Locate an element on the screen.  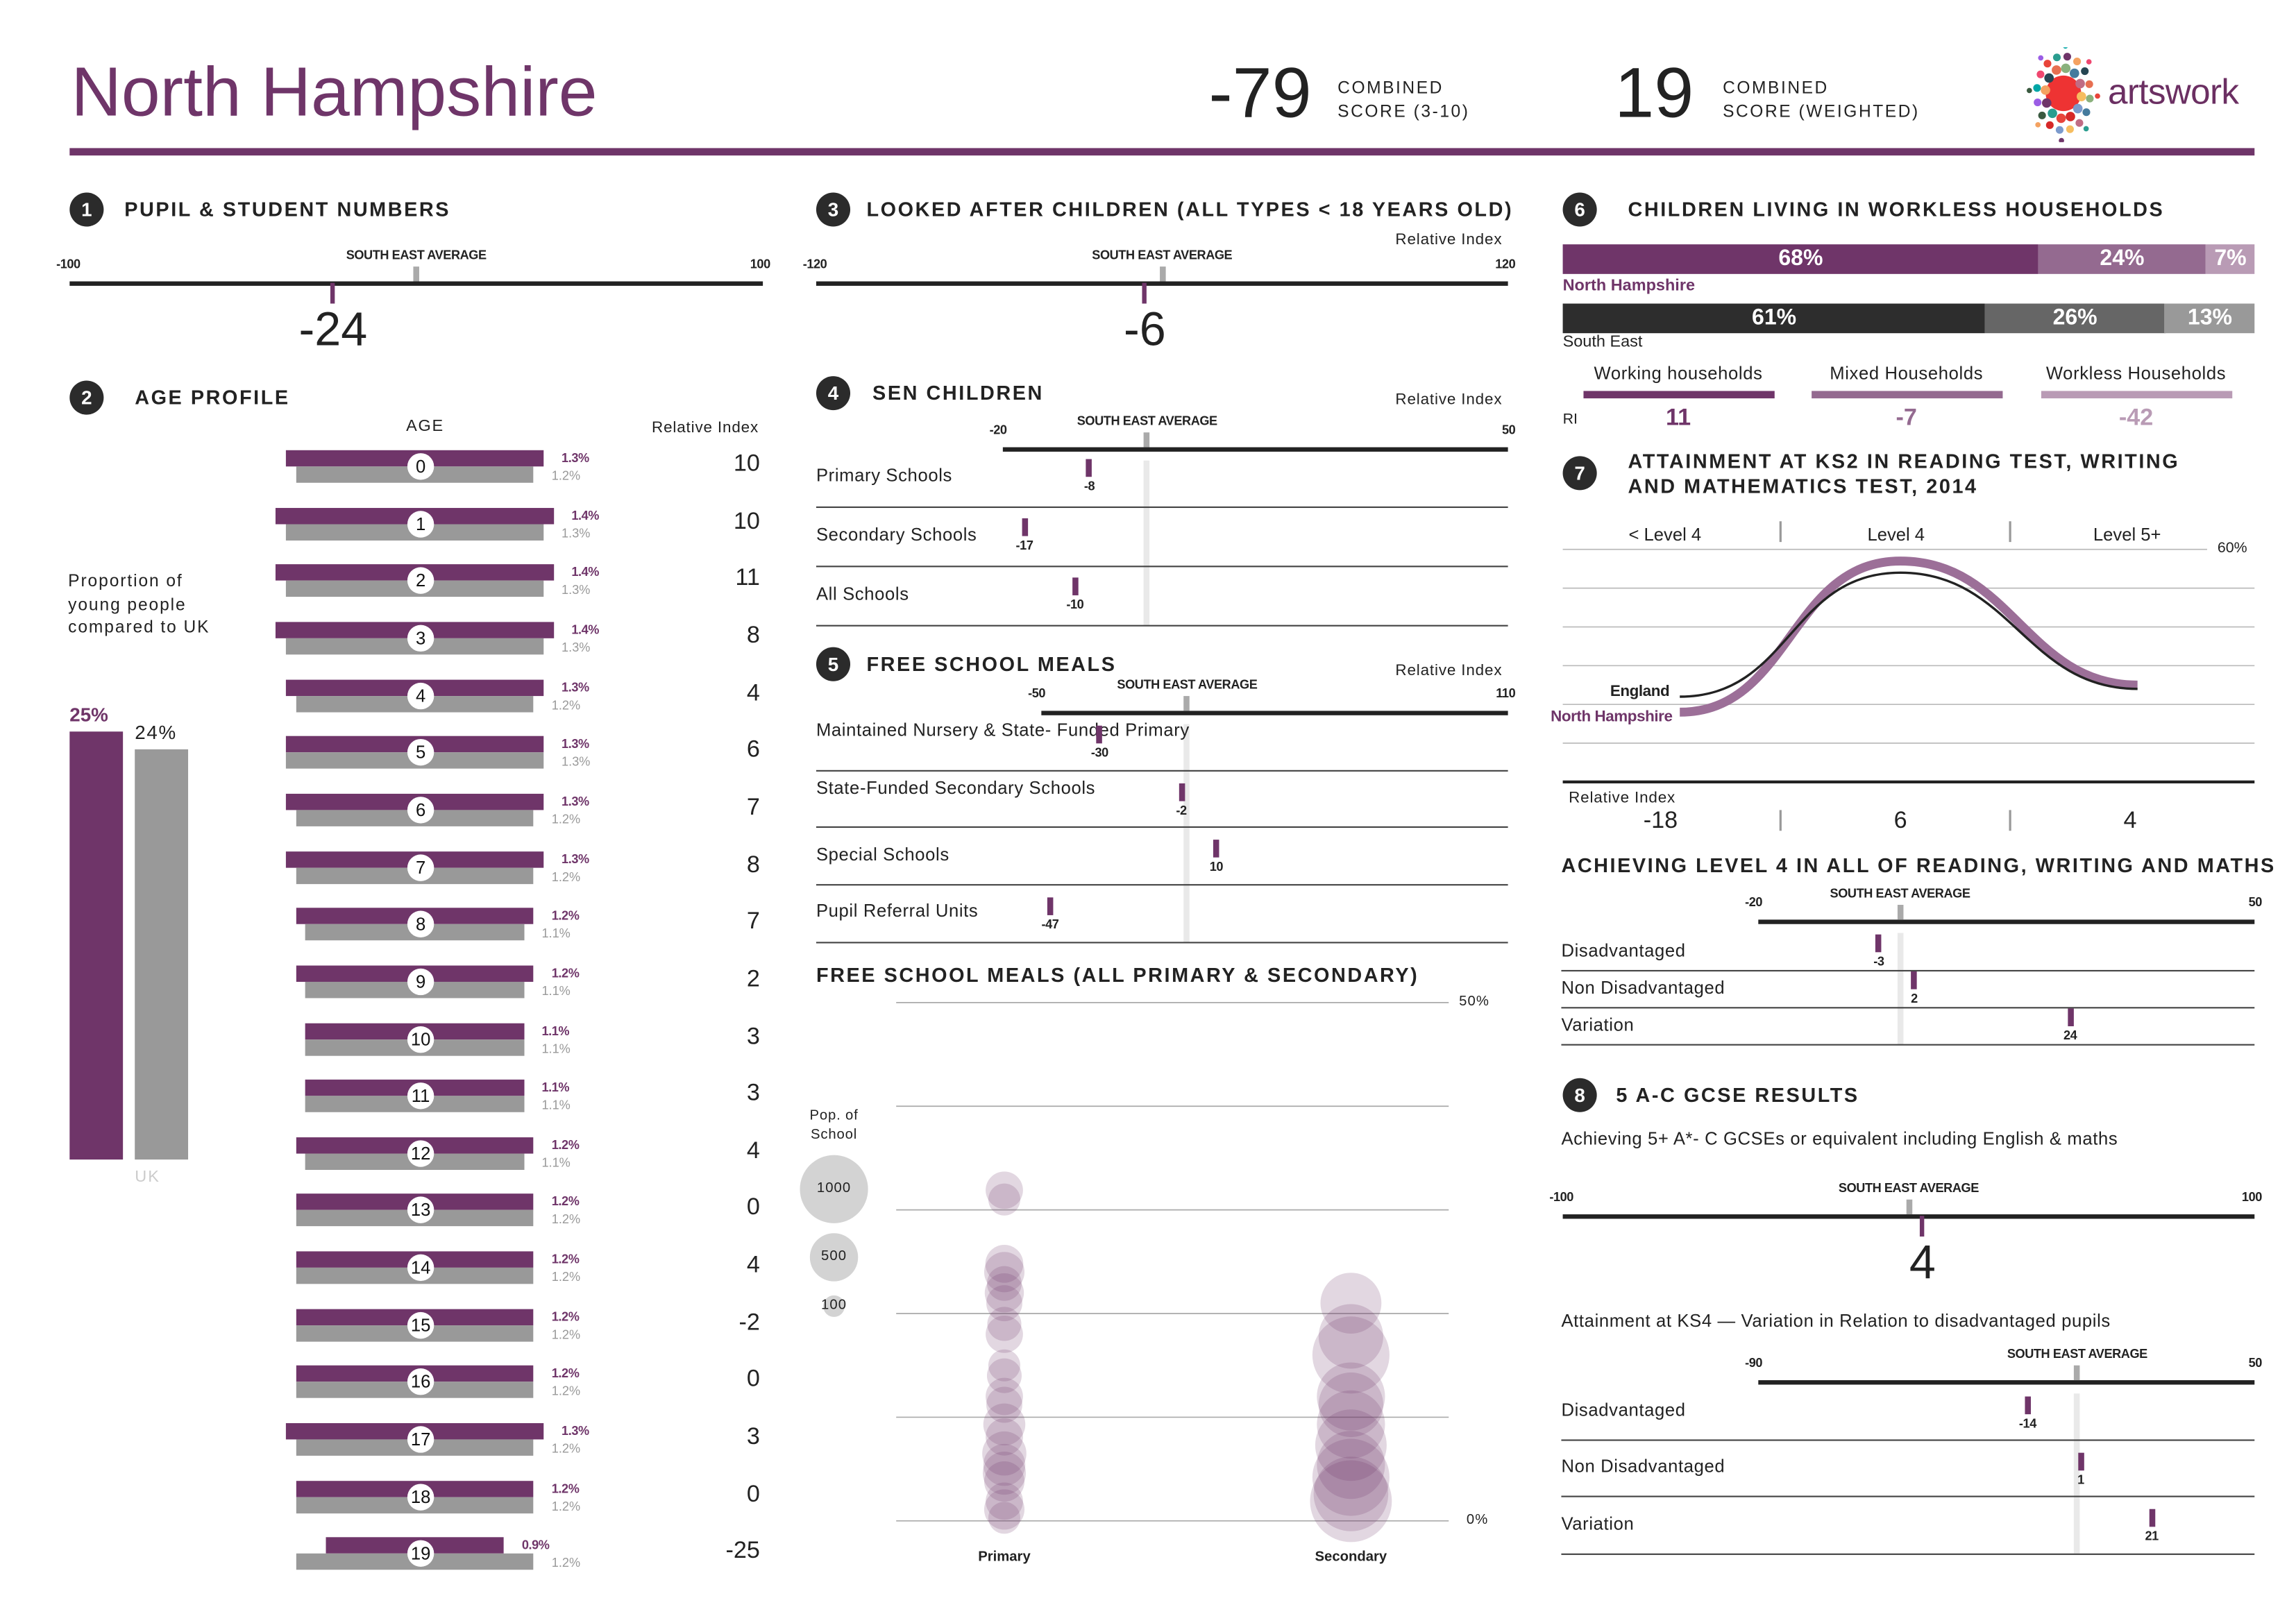
uk-proportion-label: 24% is located at coordinates (156, 731).